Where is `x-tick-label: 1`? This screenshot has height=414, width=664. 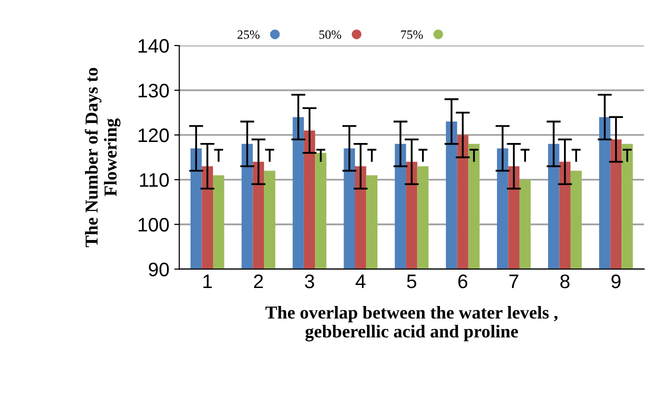 x-tick-label: 1 is located at coordinates (207, 281).